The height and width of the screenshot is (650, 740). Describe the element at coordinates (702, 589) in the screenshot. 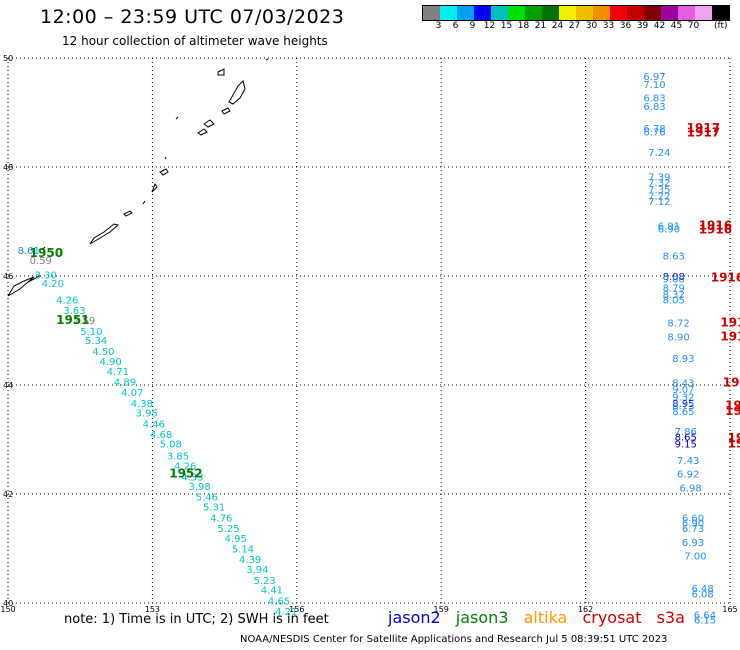

I see `wave-height-value: 6.48` at that location.